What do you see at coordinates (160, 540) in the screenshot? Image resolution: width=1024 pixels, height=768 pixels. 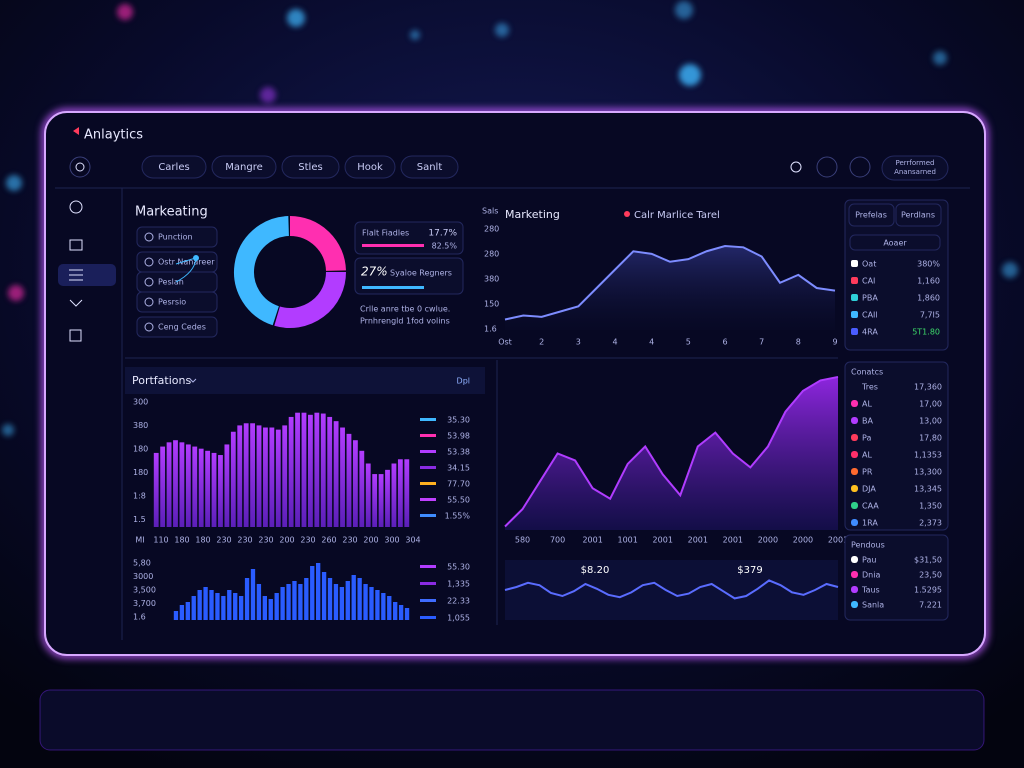 I see `x-label: 110` at bounding box center [160, 540].